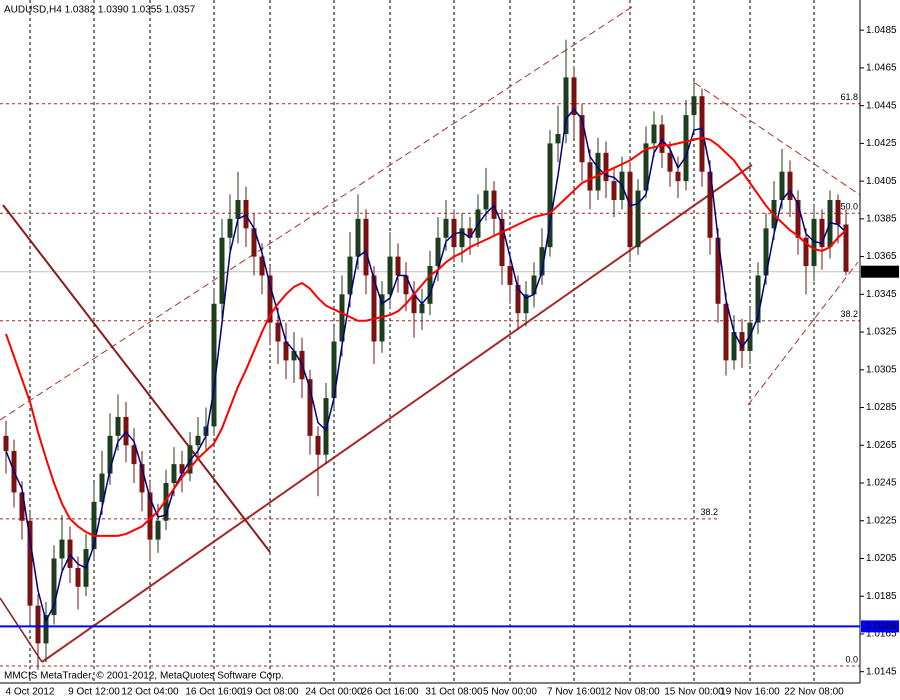 This screenshot has height=700, width=900. What do you see at coordinates (881, 634) in the screenshot?
I see `y-tick-label: 1.0165` at bounding box center [881, 634].